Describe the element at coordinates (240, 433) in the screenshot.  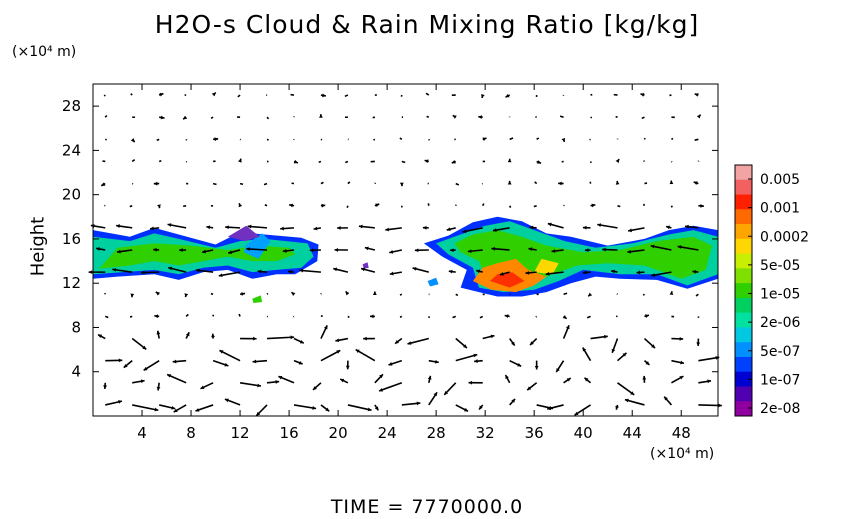
I see `x-tick-label: 12` at that location.